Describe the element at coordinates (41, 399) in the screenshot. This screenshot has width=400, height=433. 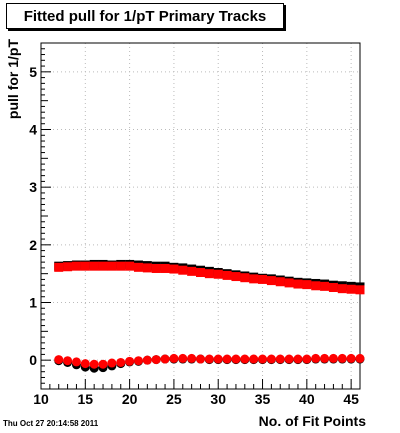
I see `x-tick-label: 10` at that location.